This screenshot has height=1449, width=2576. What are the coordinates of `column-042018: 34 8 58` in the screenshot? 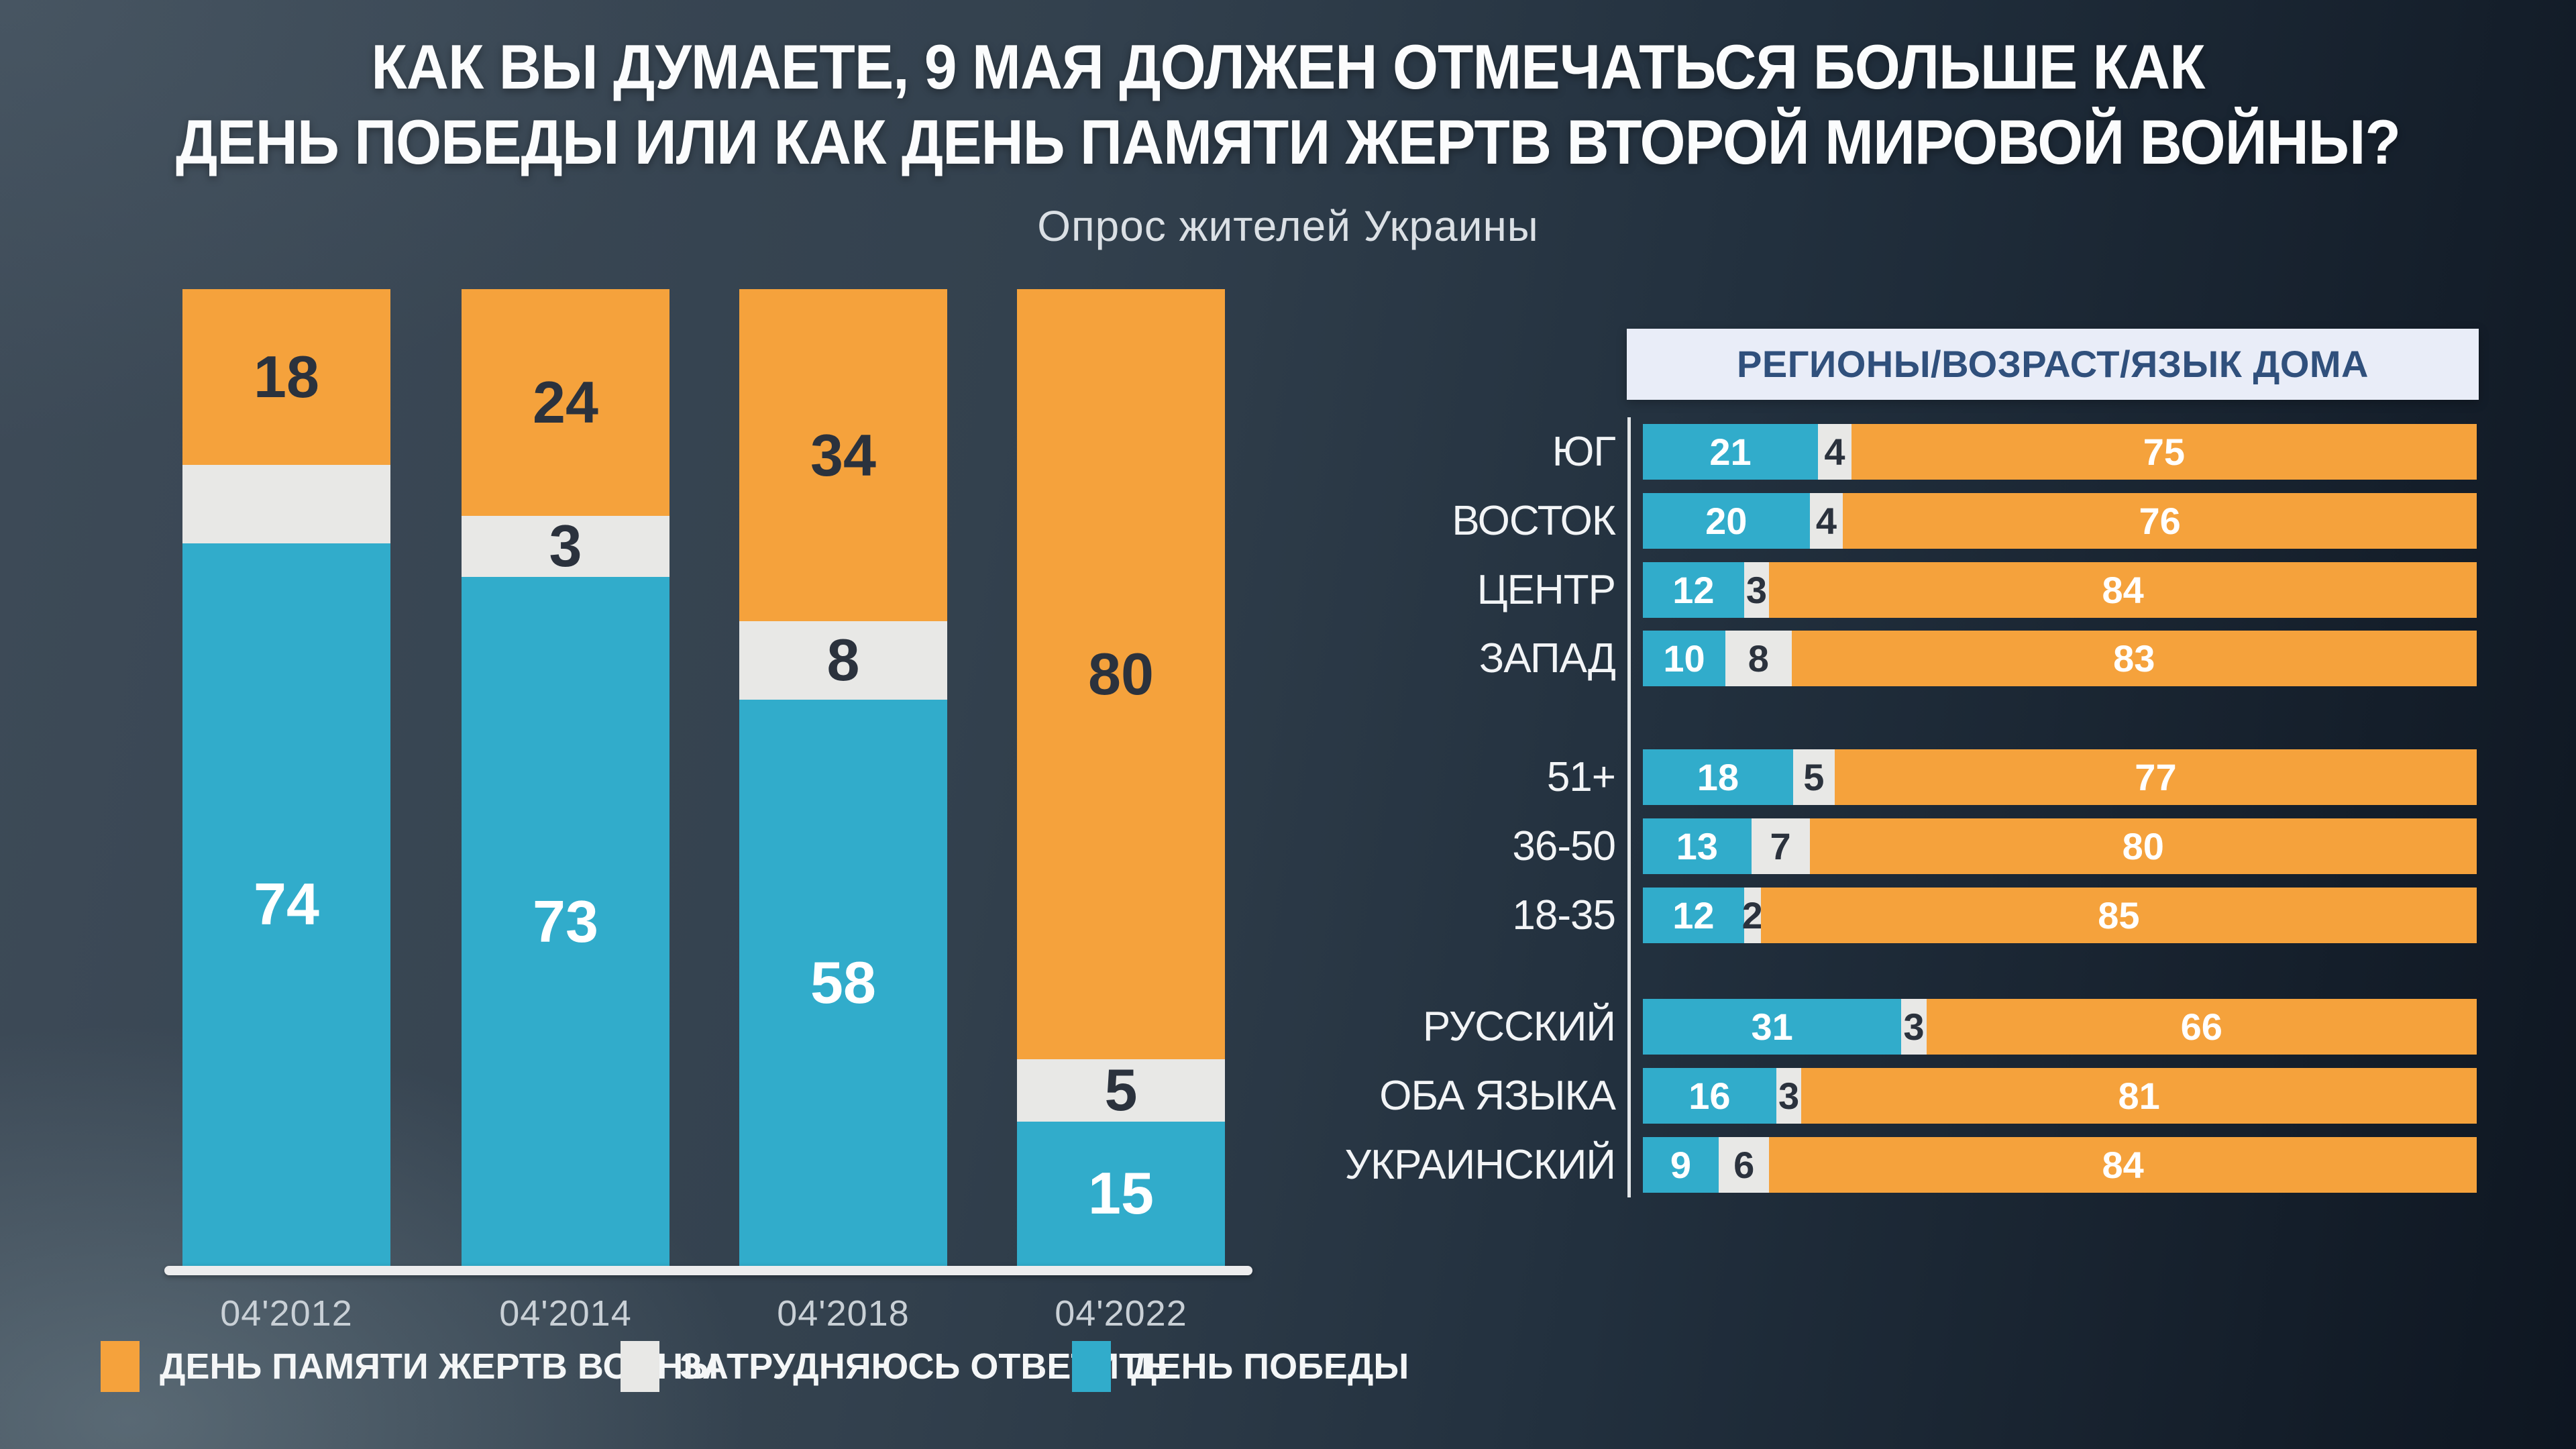 It's located at (843, 777).